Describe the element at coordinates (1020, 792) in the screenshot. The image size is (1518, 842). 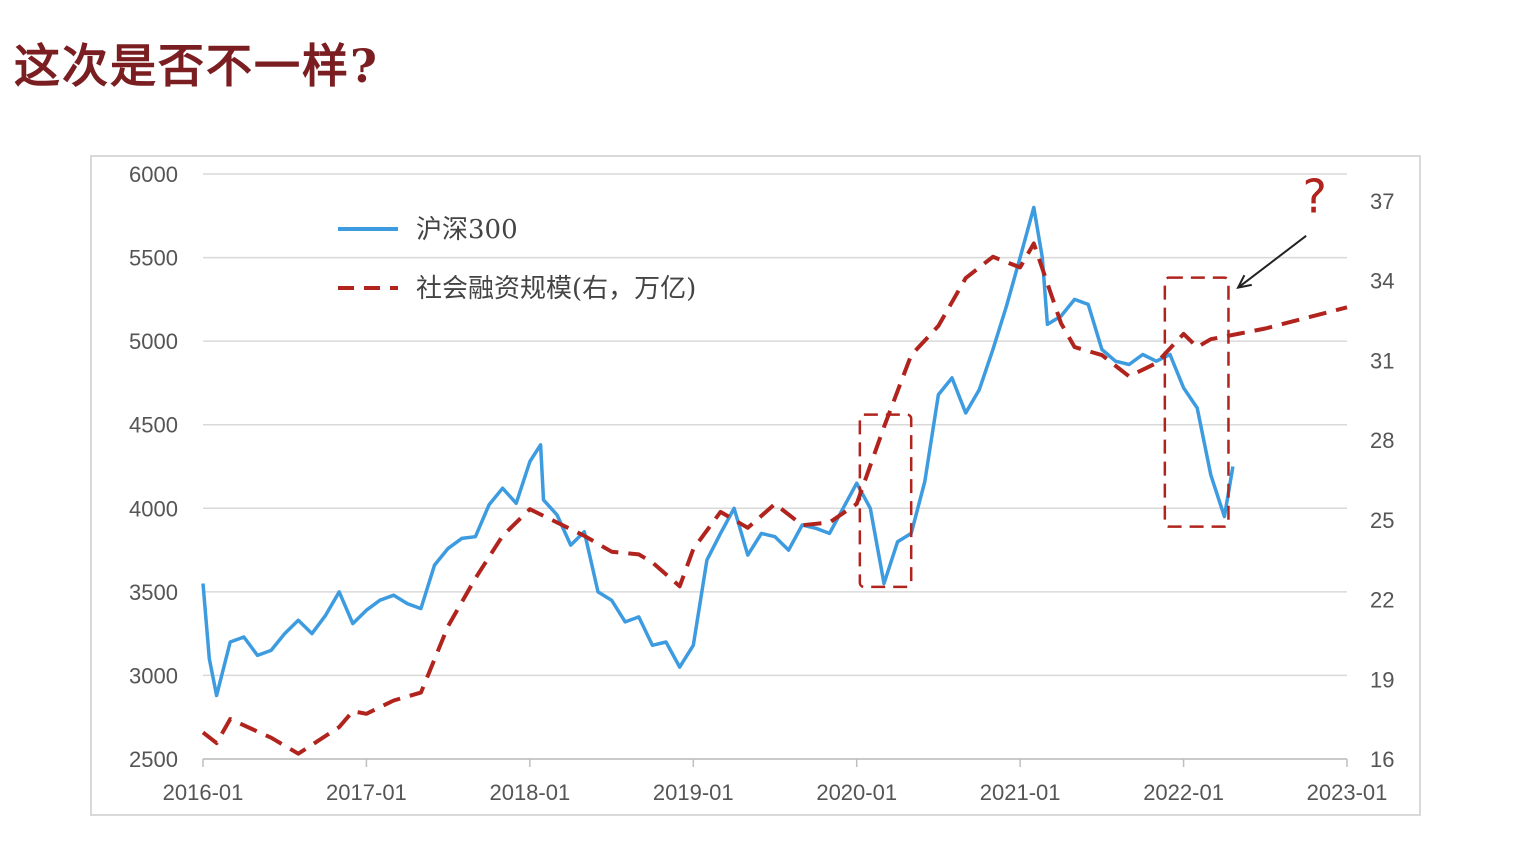
I see `x-tick-label: 2021-01` at that location.